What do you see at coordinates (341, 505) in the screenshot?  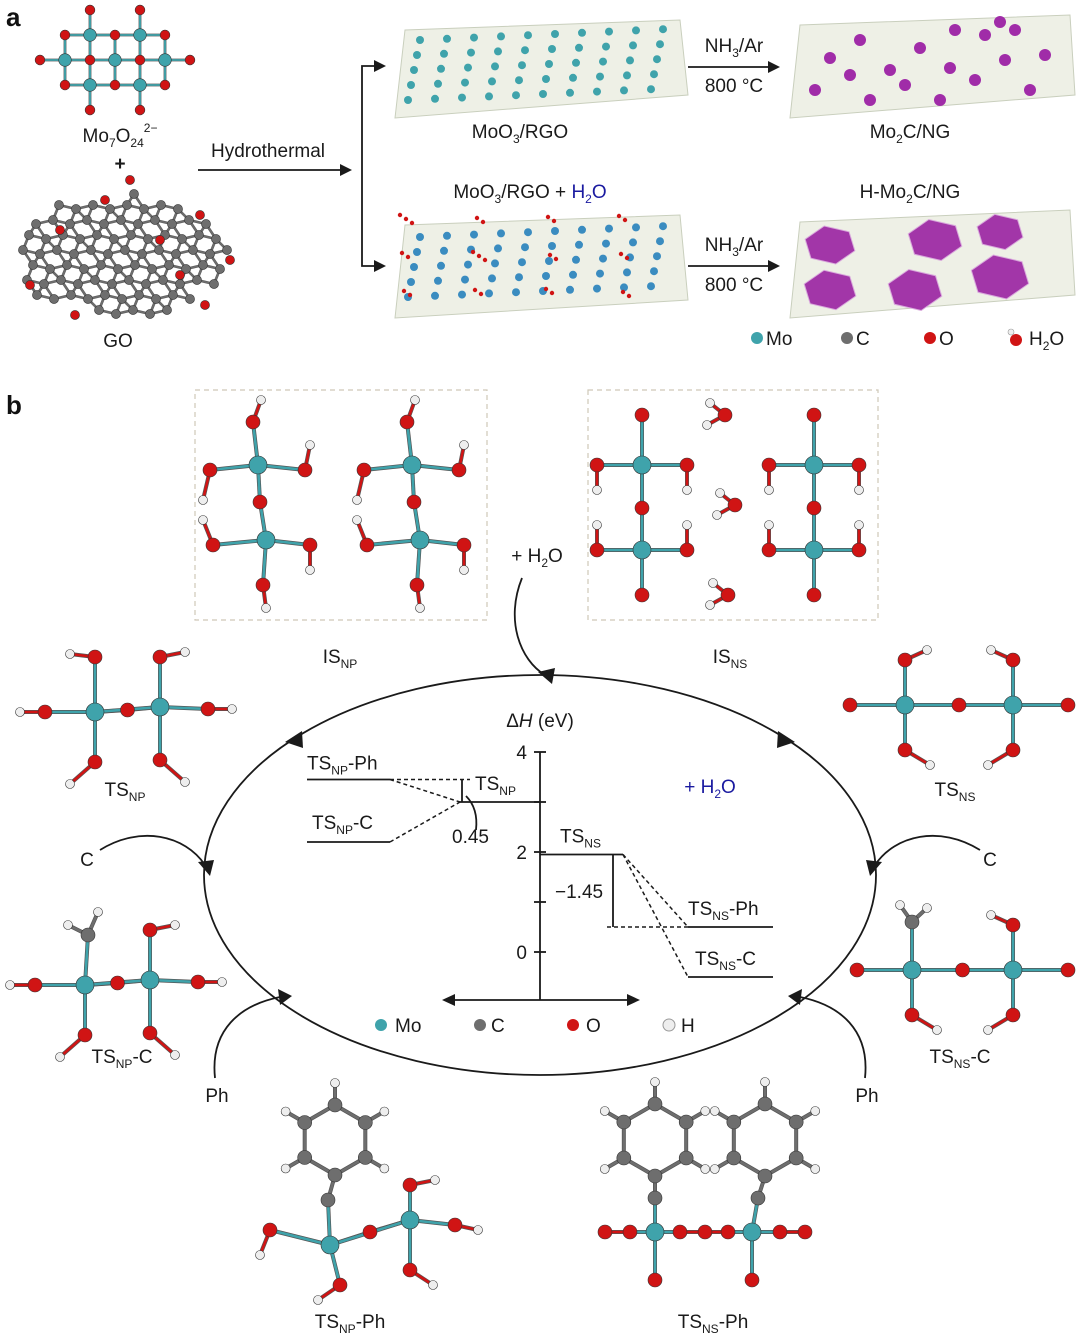 I see `is-np-box` at bounding box center [341, 505].